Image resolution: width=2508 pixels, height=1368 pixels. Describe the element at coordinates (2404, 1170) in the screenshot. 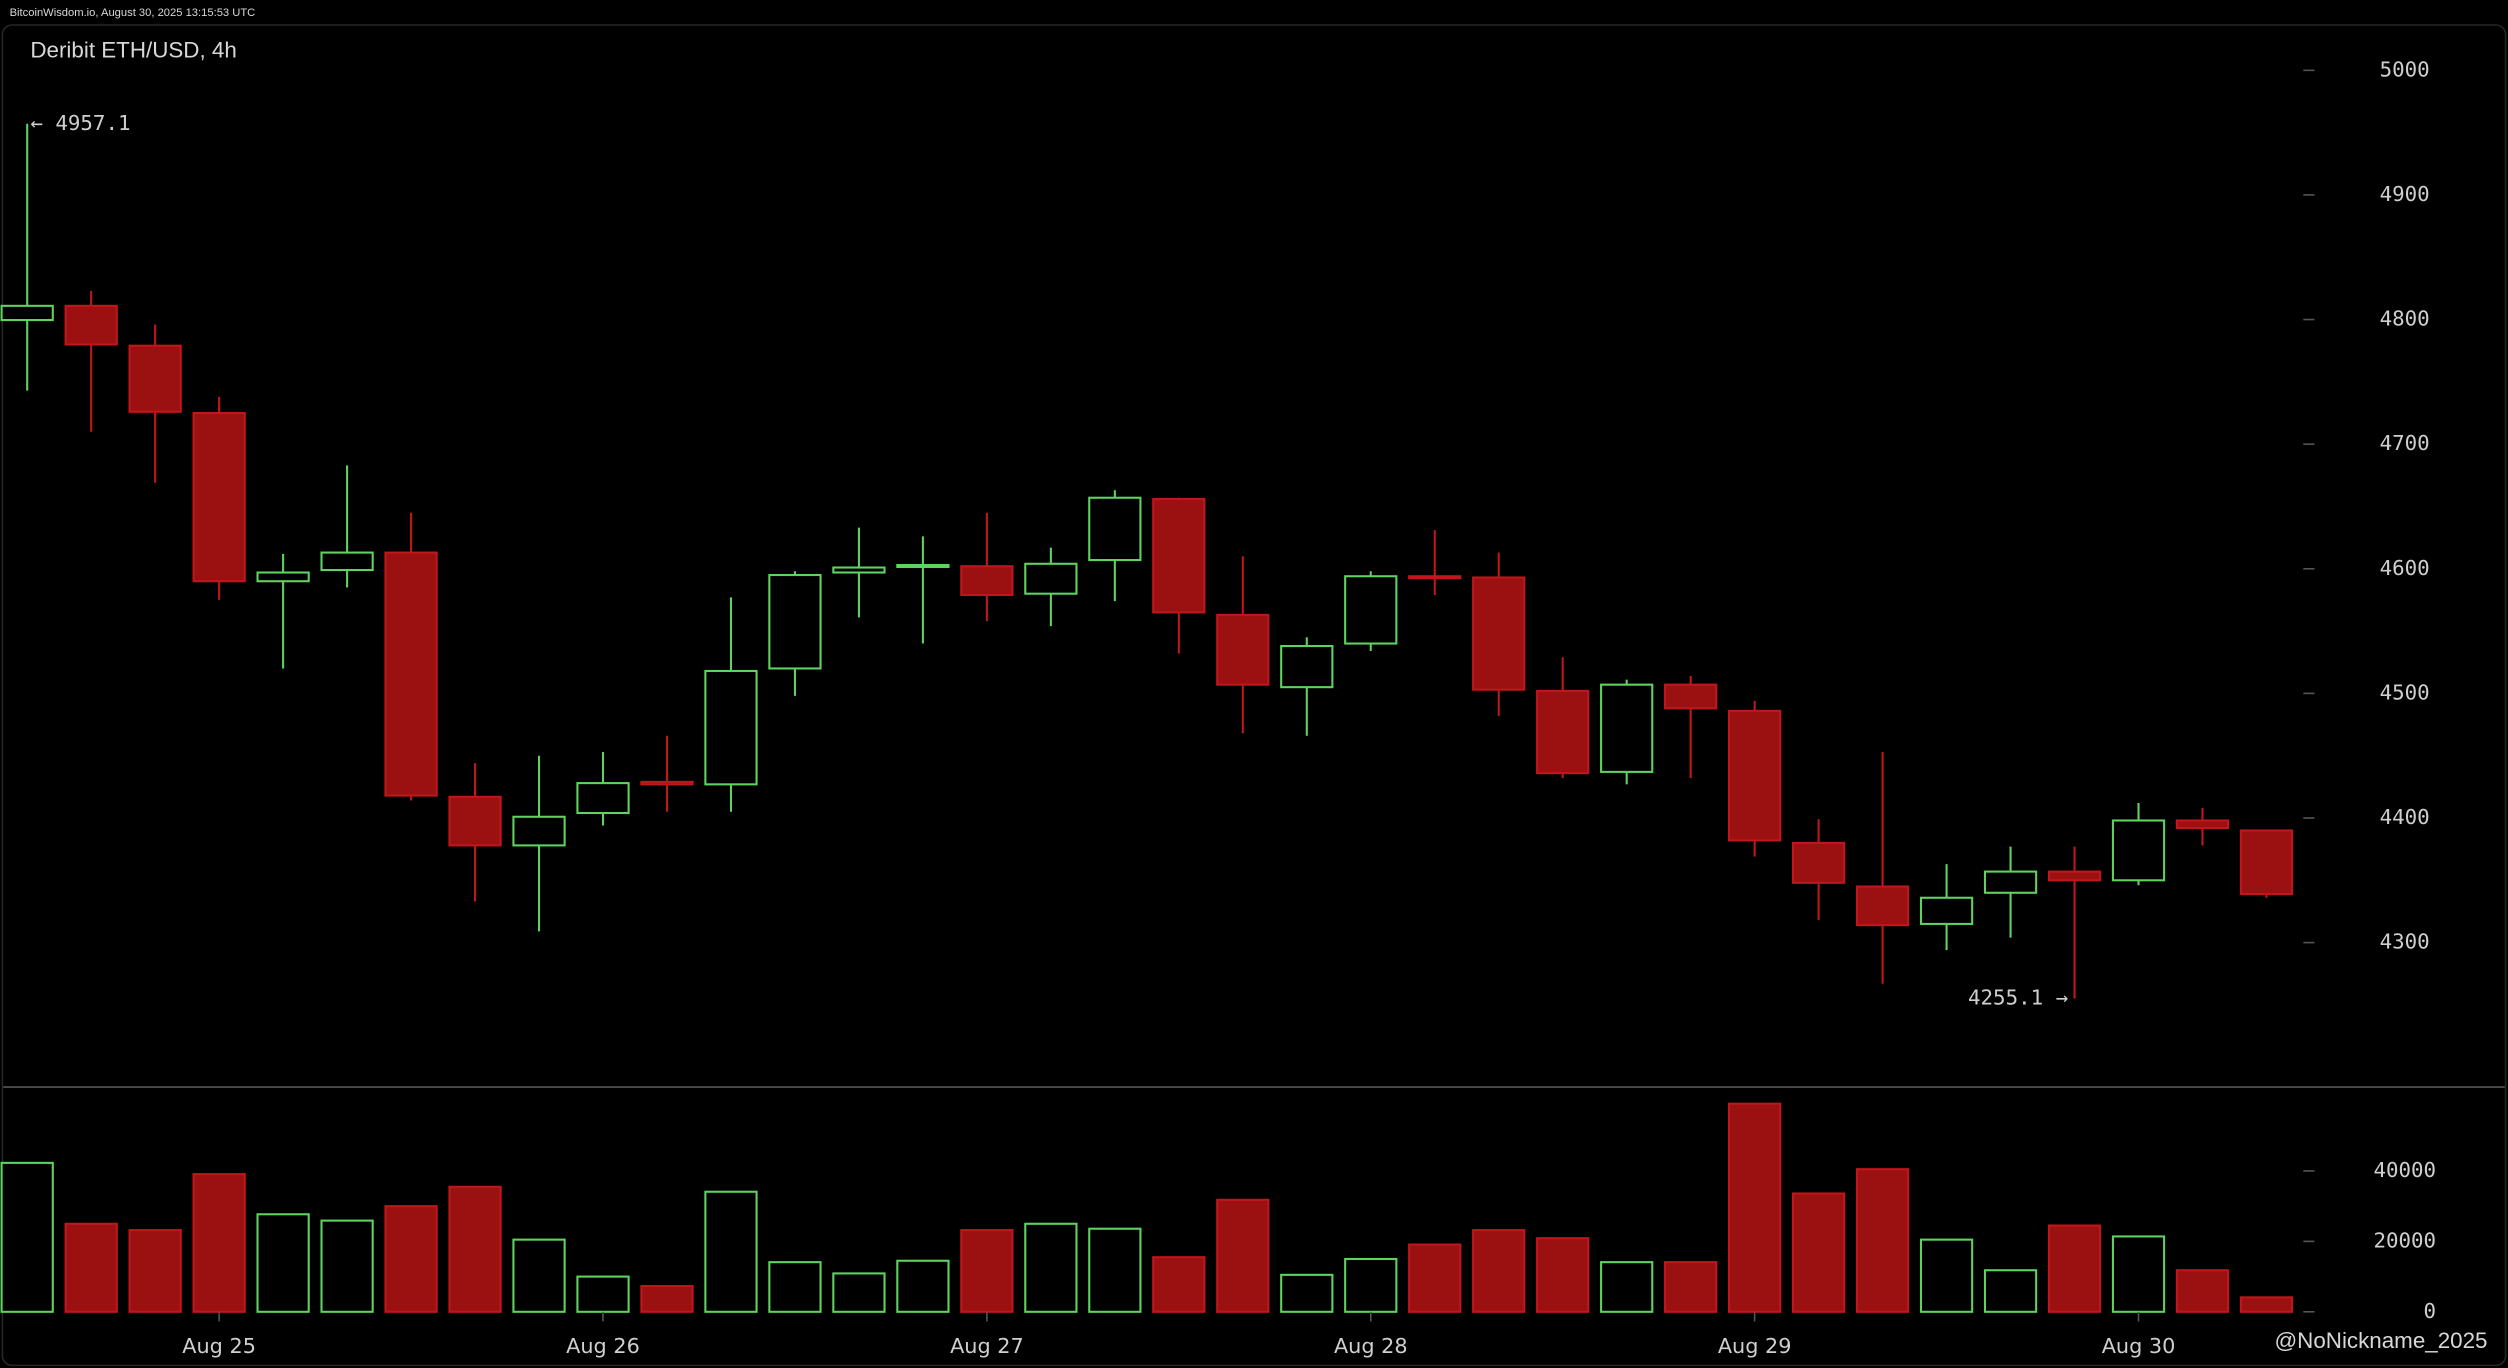

I see `volume-tick-label: 40000` at that location.